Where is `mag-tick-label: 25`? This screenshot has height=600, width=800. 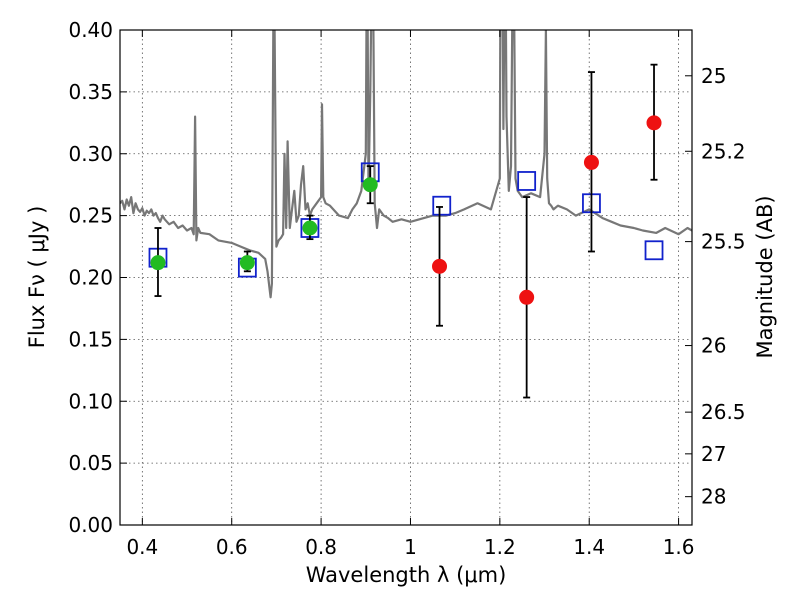 mag-tick-label: 25 is located at coordinates (713, 76).